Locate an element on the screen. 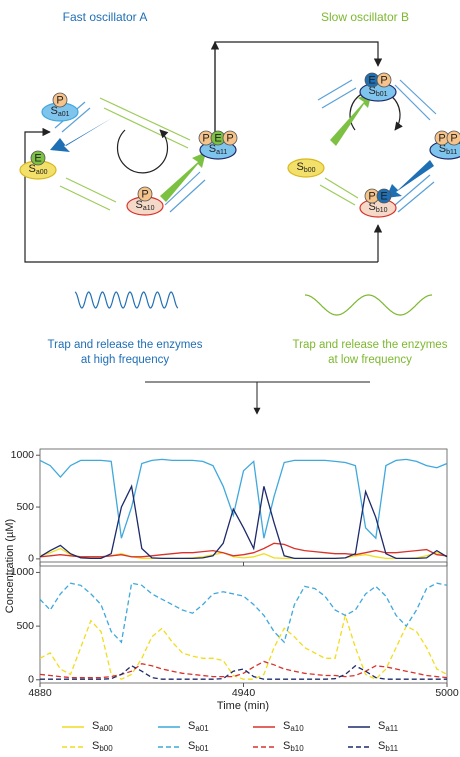  species-label: Sa11 is located at coordinates (218, 149).